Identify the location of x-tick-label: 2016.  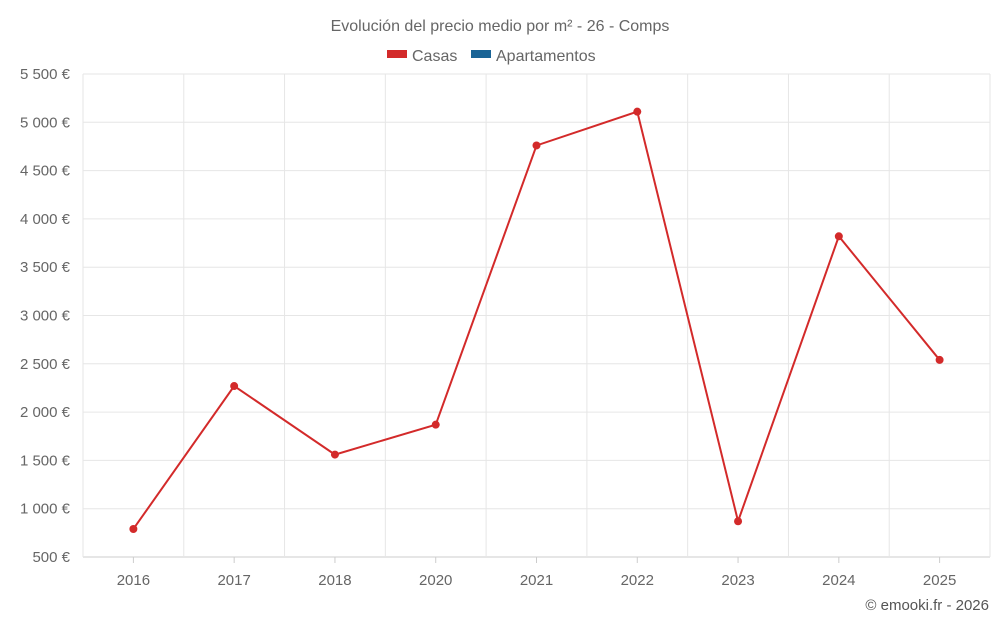
(133, 580).